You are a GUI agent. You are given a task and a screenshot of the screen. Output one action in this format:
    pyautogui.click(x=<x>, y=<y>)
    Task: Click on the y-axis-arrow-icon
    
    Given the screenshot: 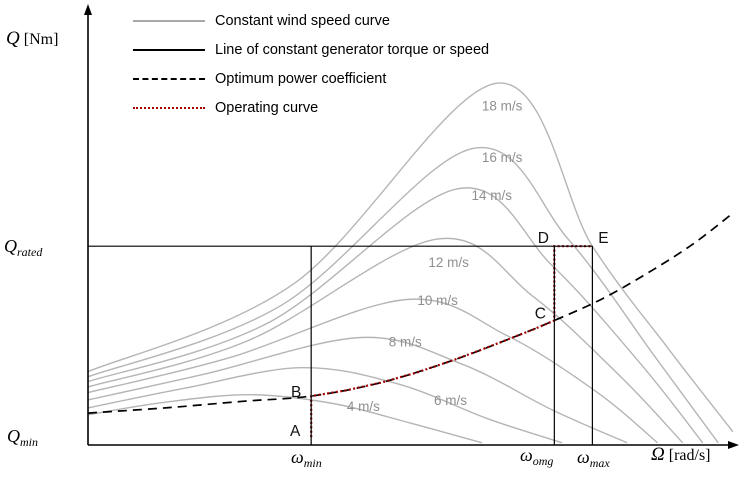 What is the action you would take?
    pyautogui.click(x=88, y=9)
    